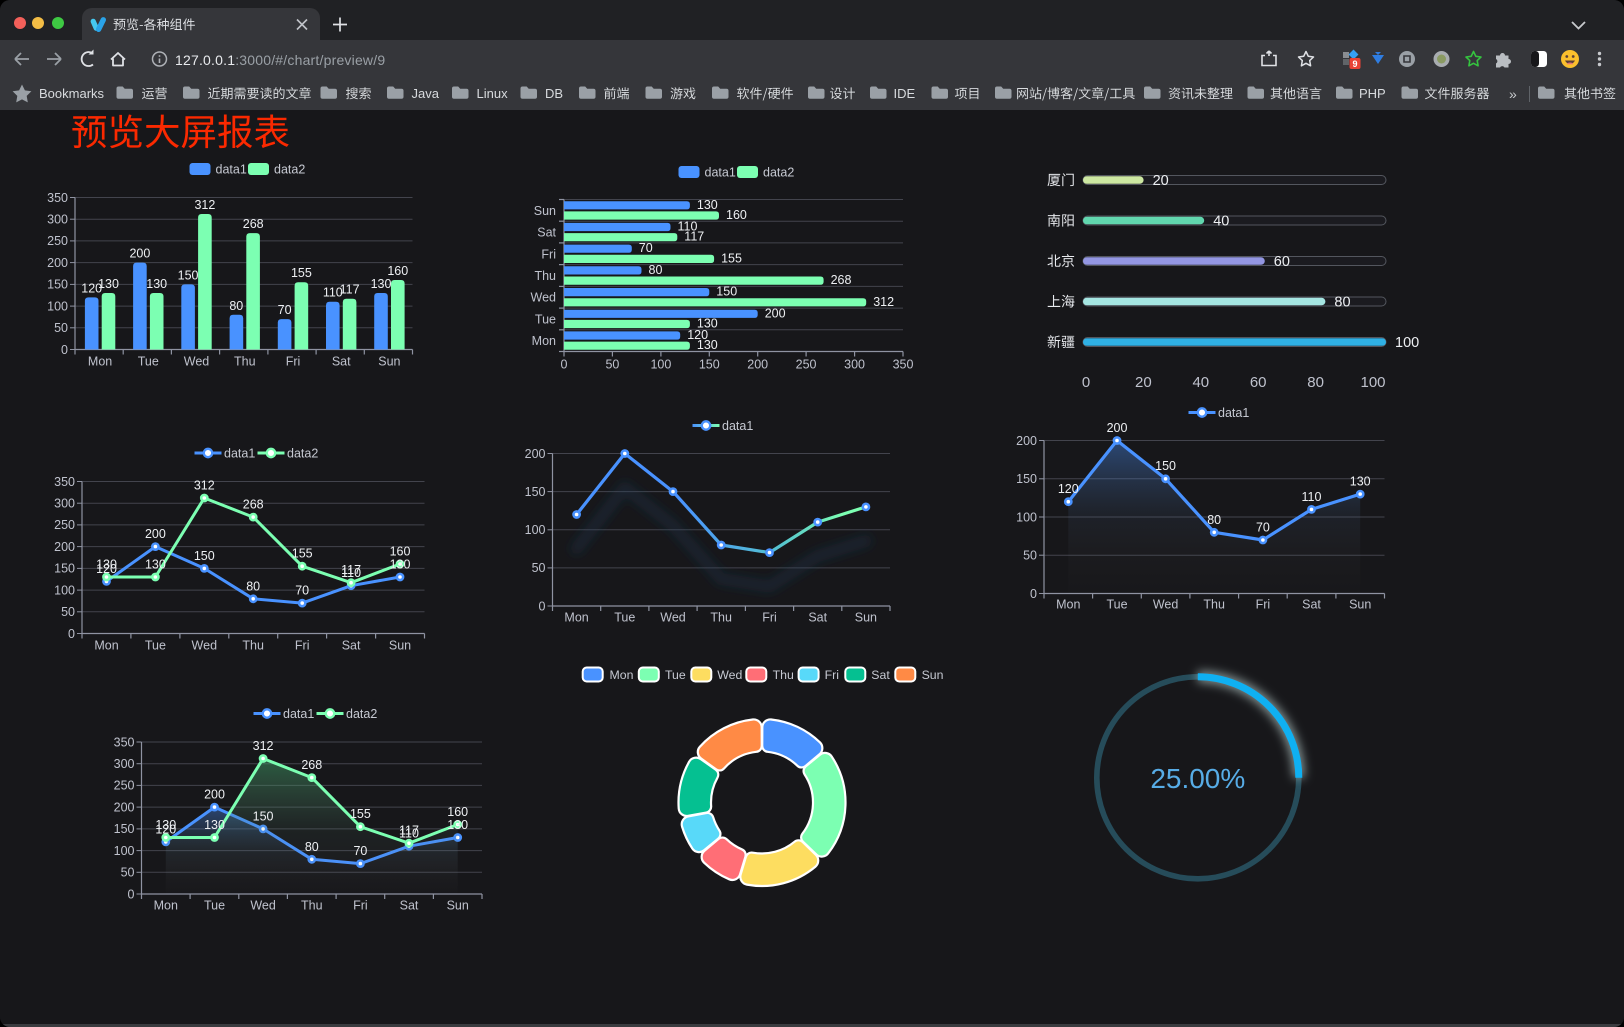  I want to click on svg-text: 9, so click(1354, 64).